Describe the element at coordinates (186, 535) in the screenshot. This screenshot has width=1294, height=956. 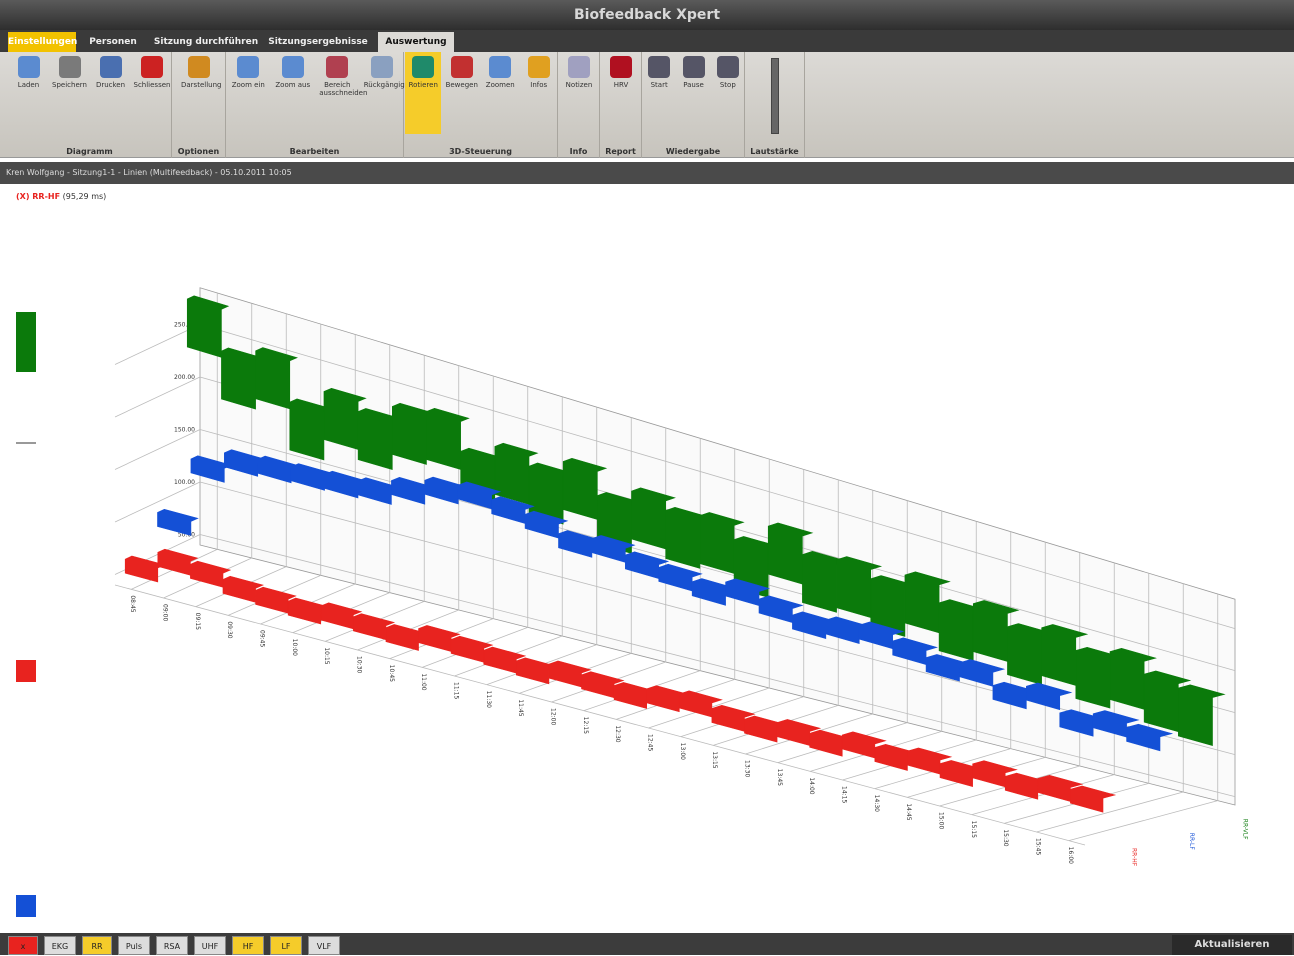
I see `y-tick-label: 50.00` at that location.